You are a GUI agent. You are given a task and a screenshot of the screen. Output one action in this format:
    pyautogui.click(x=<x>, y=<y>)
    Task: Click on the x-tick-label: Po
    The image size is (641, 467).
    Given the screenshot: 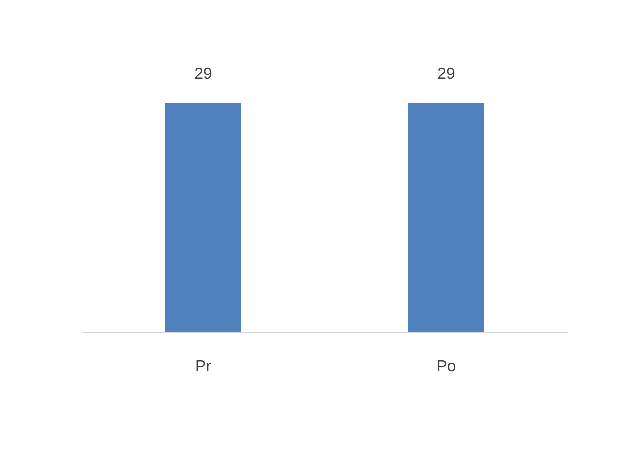 What is the action you would take?
    pyautogui.click(x=446, y=367)
    